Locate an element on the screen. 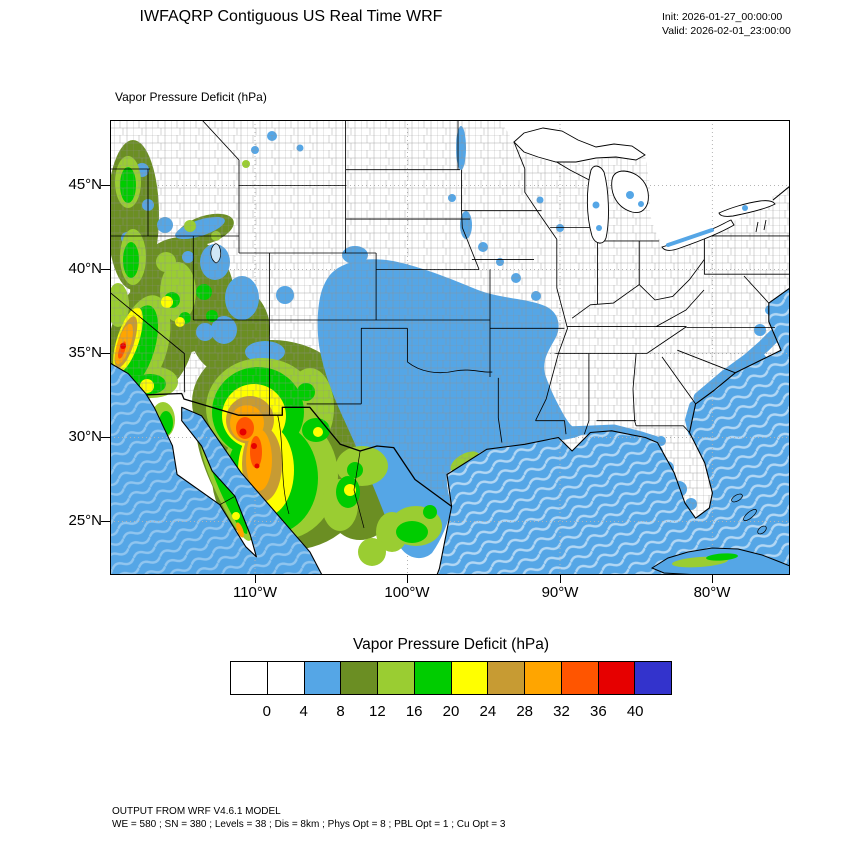  colorbar-tick-label: 8 is located at coordinates (340, 711).